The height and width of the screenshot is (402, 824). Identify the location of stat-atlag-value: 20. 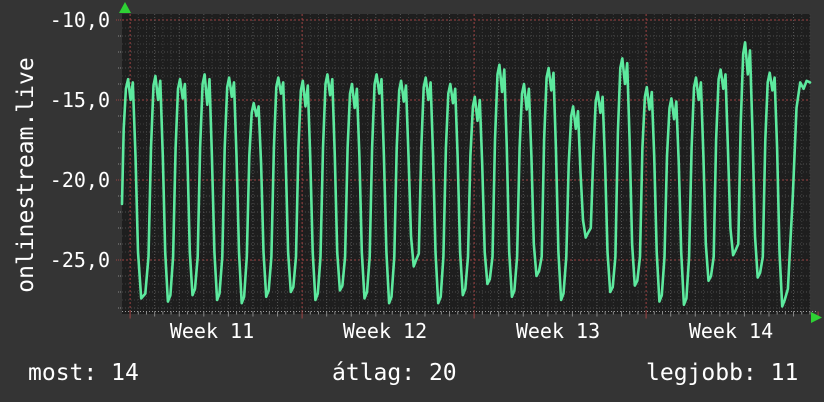
(442, 373).